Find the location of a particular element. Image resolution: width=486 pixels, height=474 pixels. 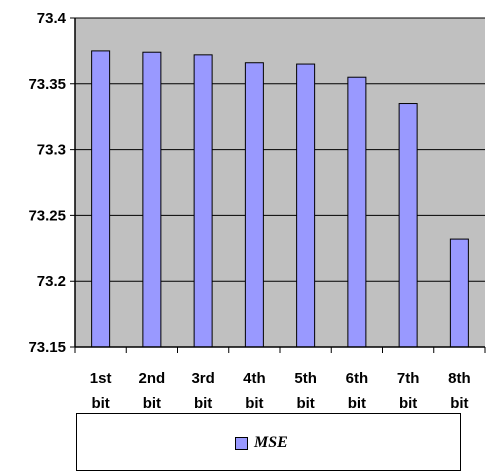

y-tick-label: 73.4 is located at coordinates (52, 18).